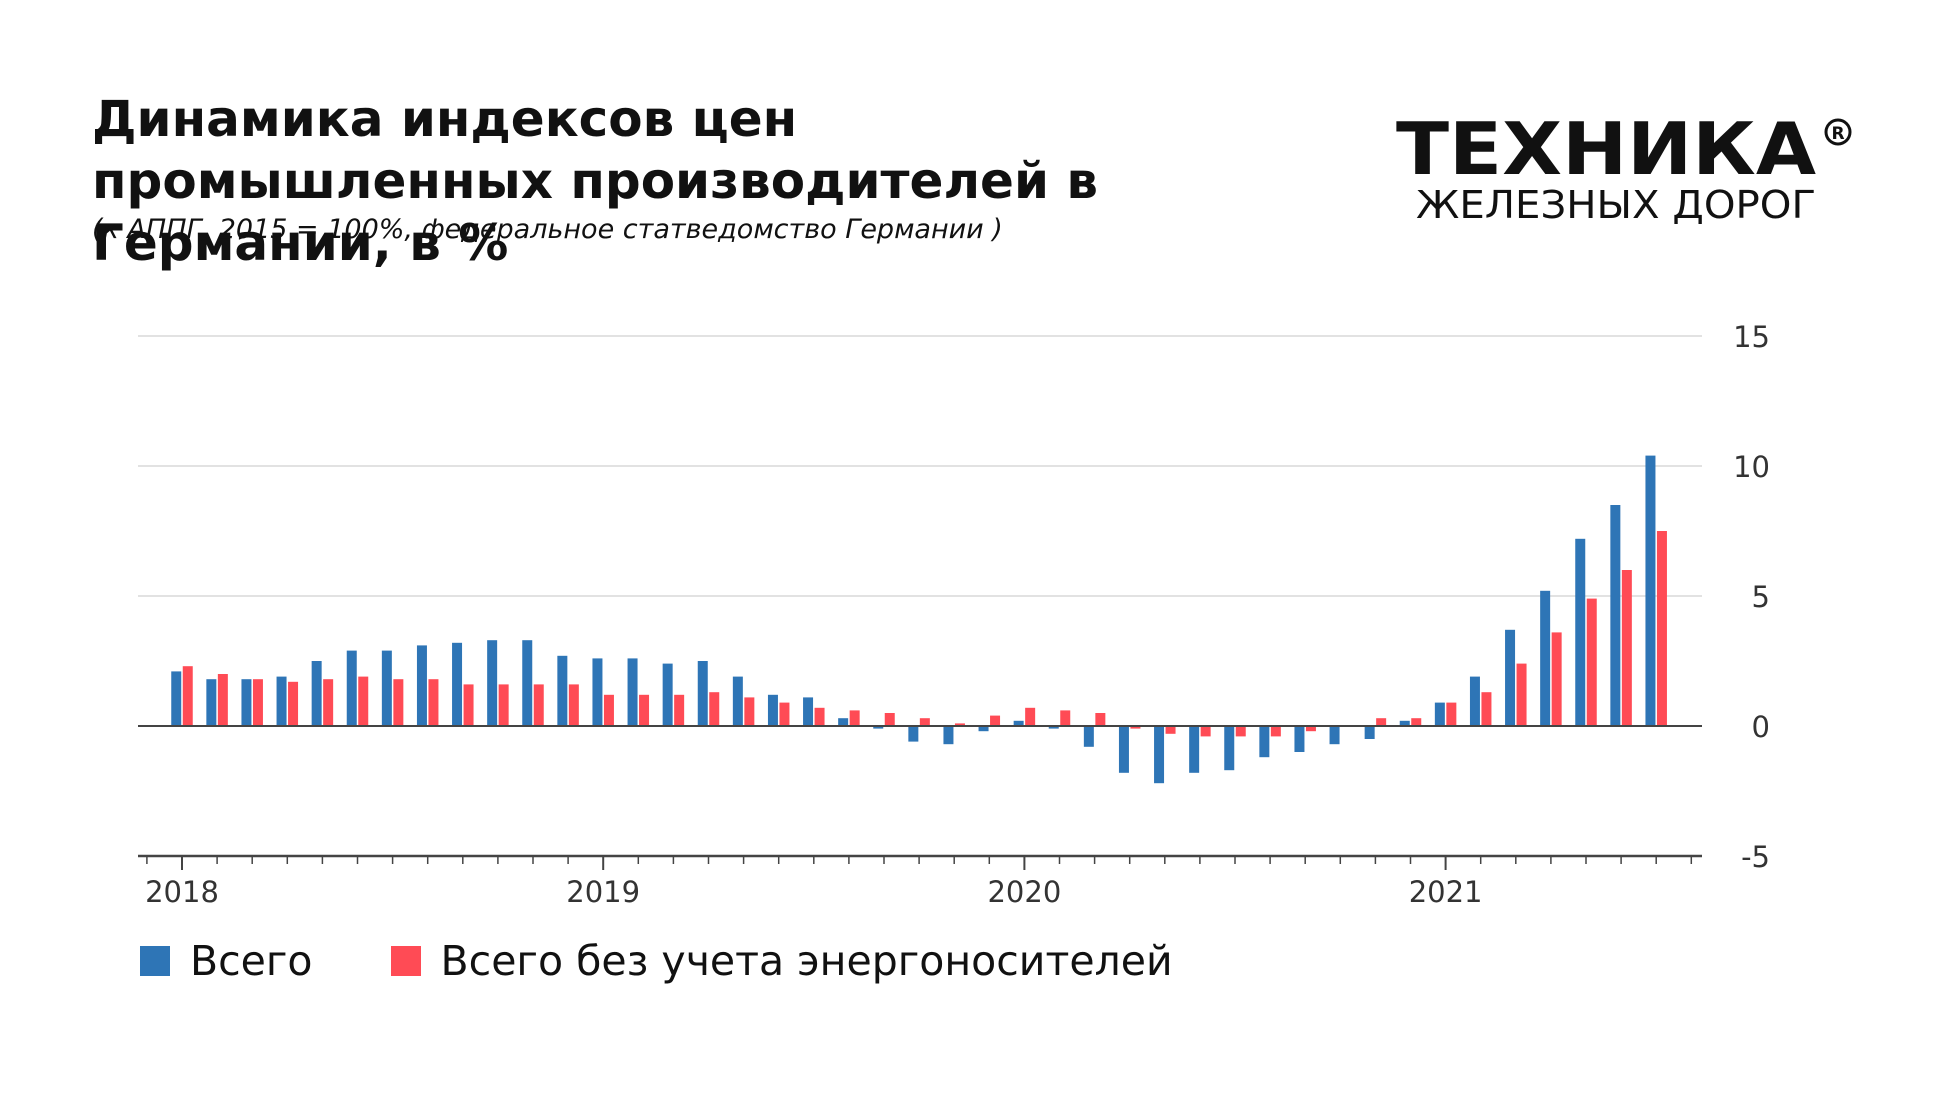 This screenshot has width=1948, height=1112. I want to click on legend-label-excl-energy: Всего без учета энергоносителей, so click(806, 961).